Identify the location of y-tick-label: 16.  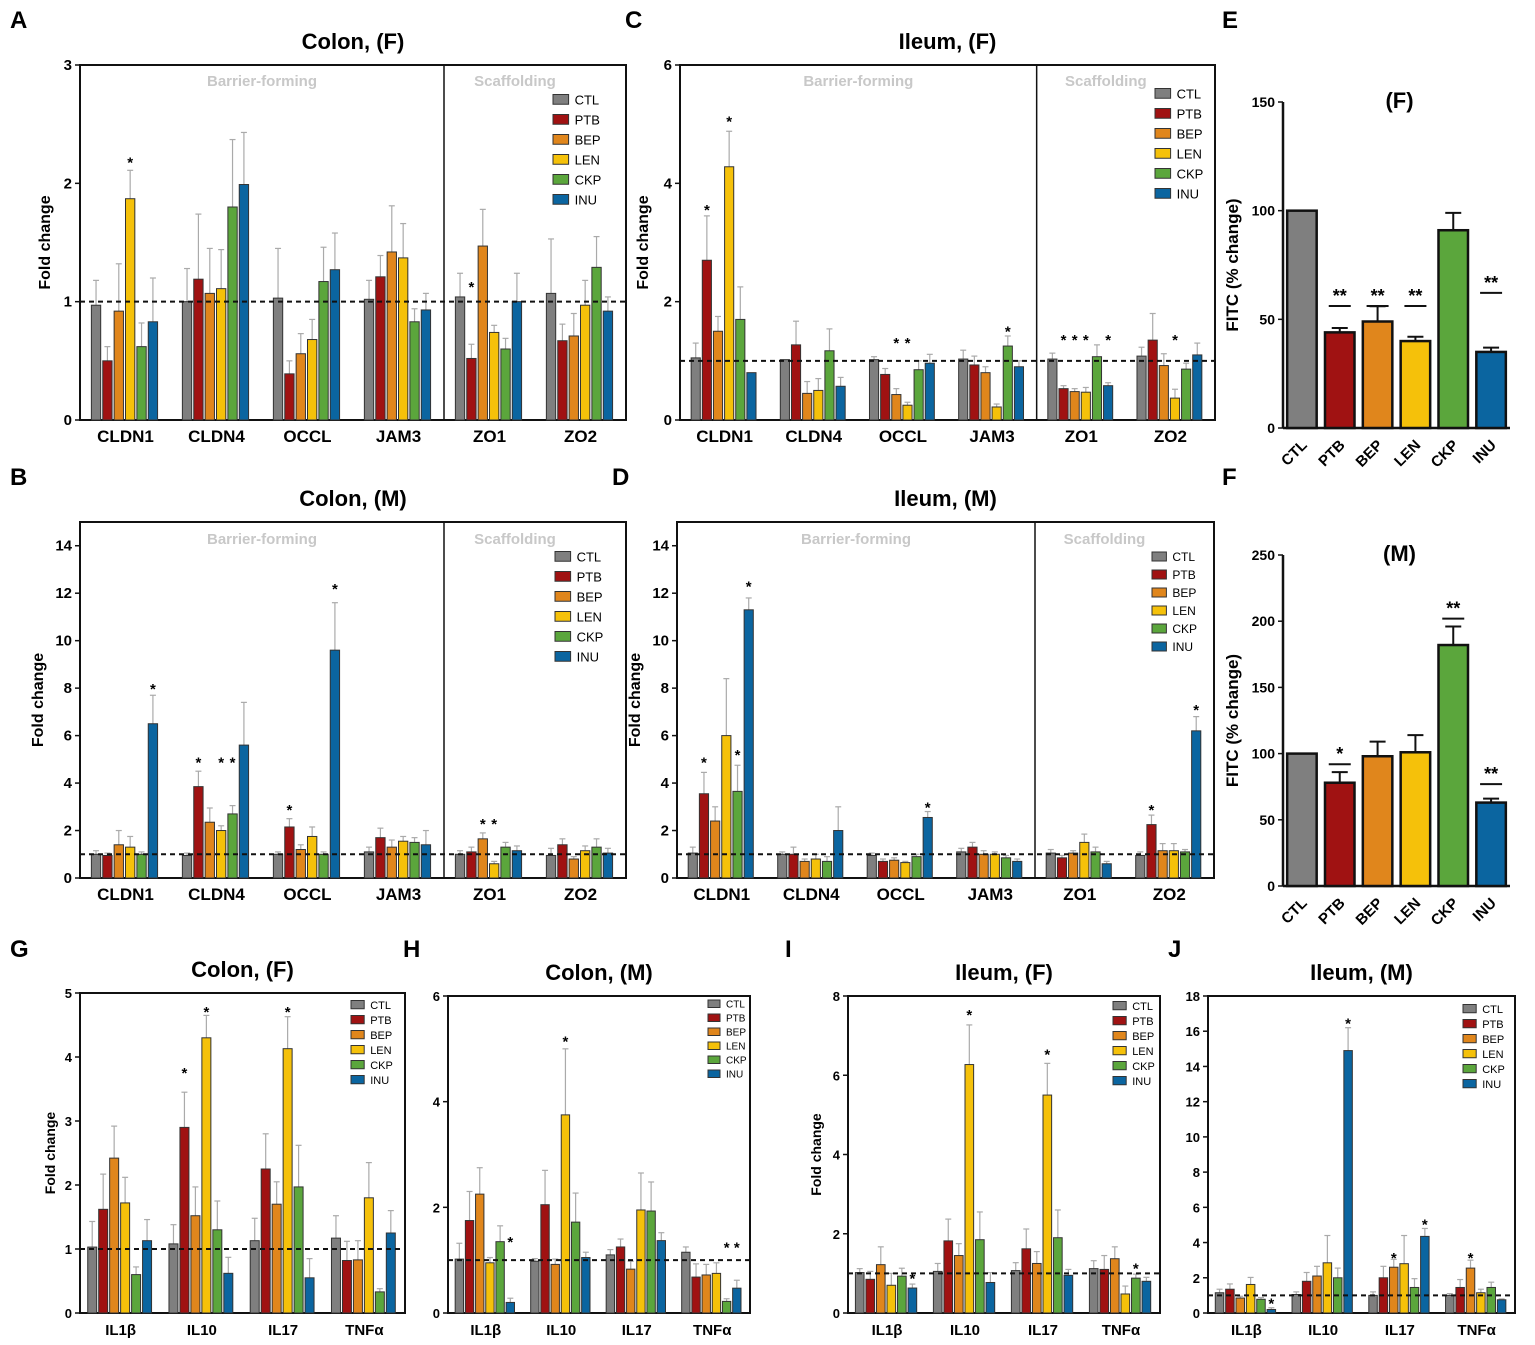
(1193, 1031).